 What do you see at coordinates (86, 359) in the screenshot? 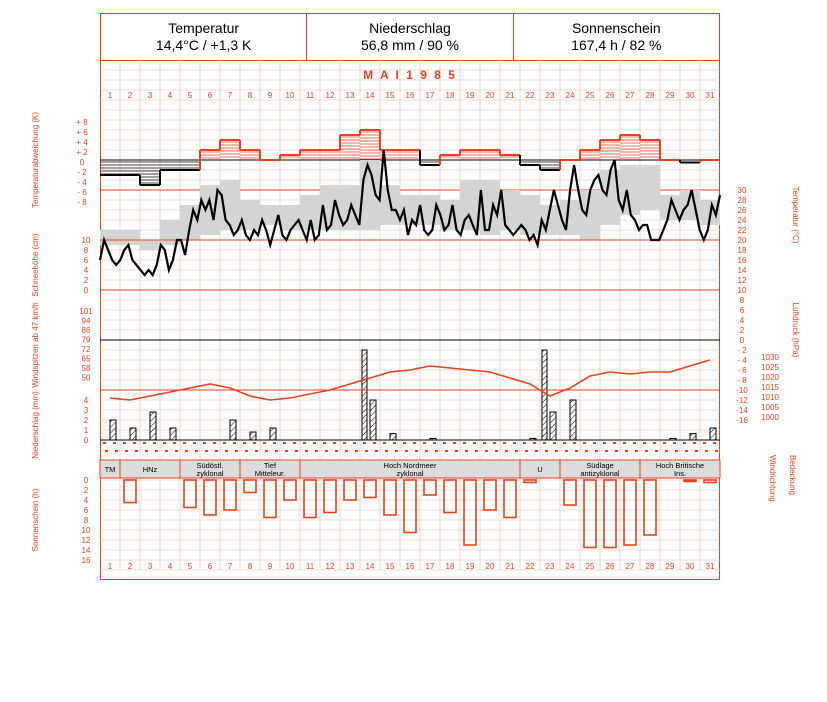
I see `wind-tick: 65` at bounding box center [86, 359].